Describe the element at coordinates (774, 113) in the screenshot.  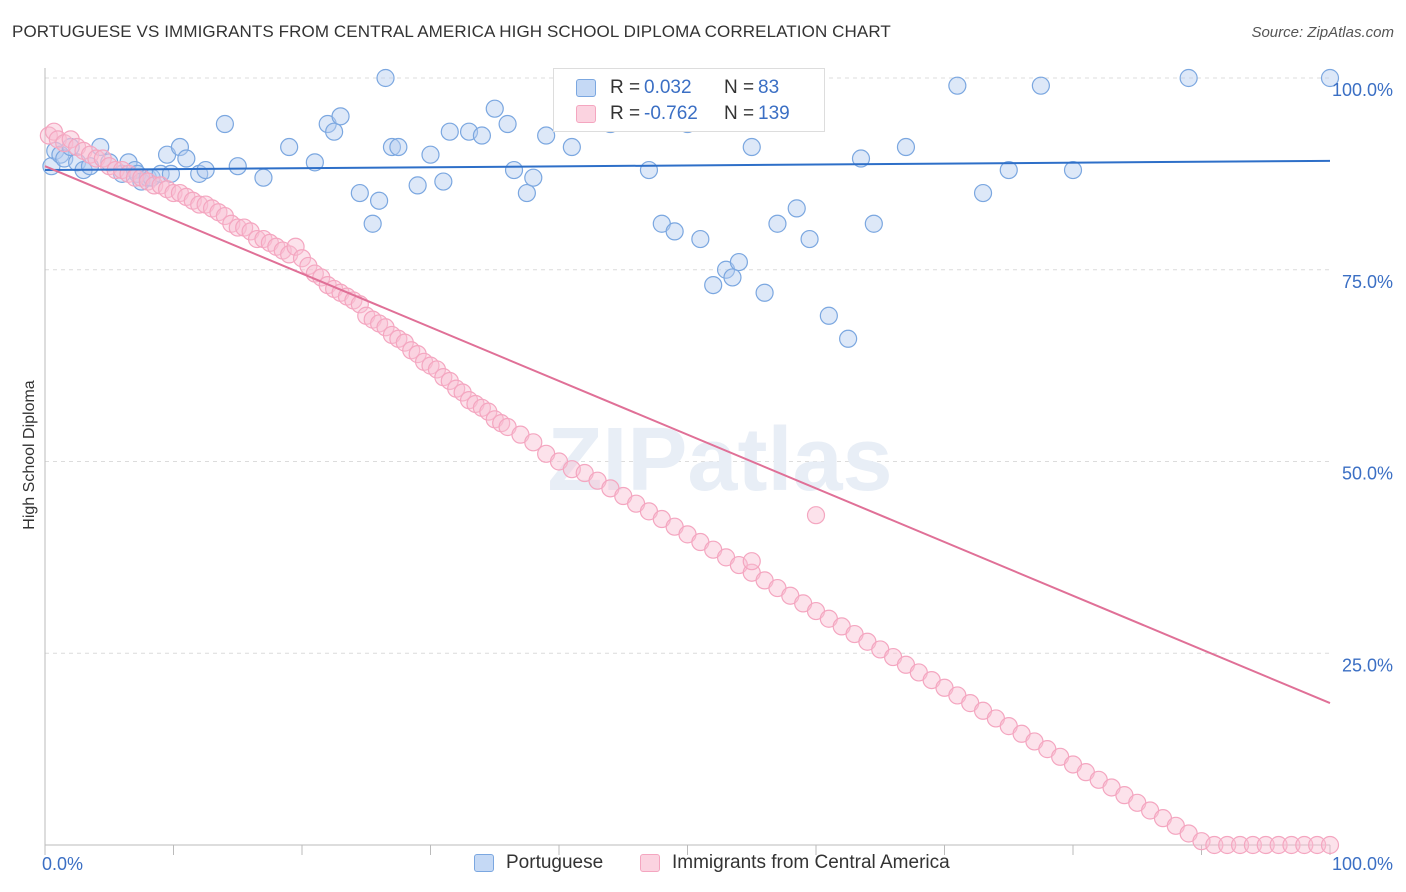
I see `n-value: 139` at that location.